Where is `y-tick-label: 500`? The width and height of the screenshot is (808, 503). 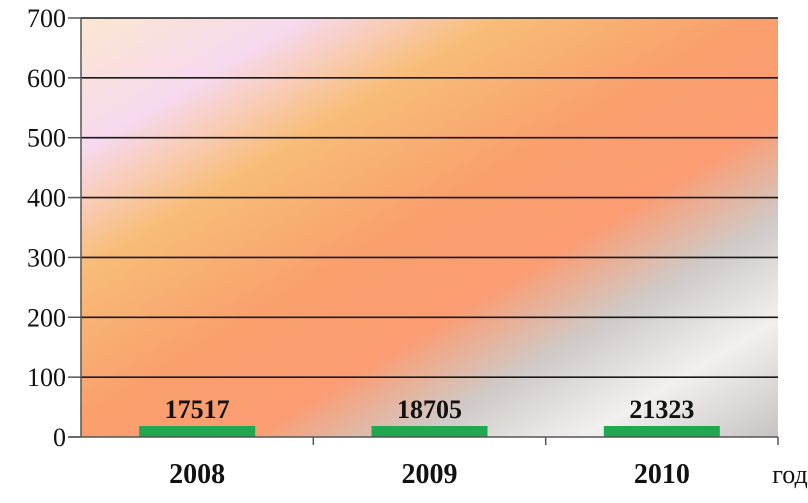 y-tick-label: 500 is located at coordinates (46, 138).